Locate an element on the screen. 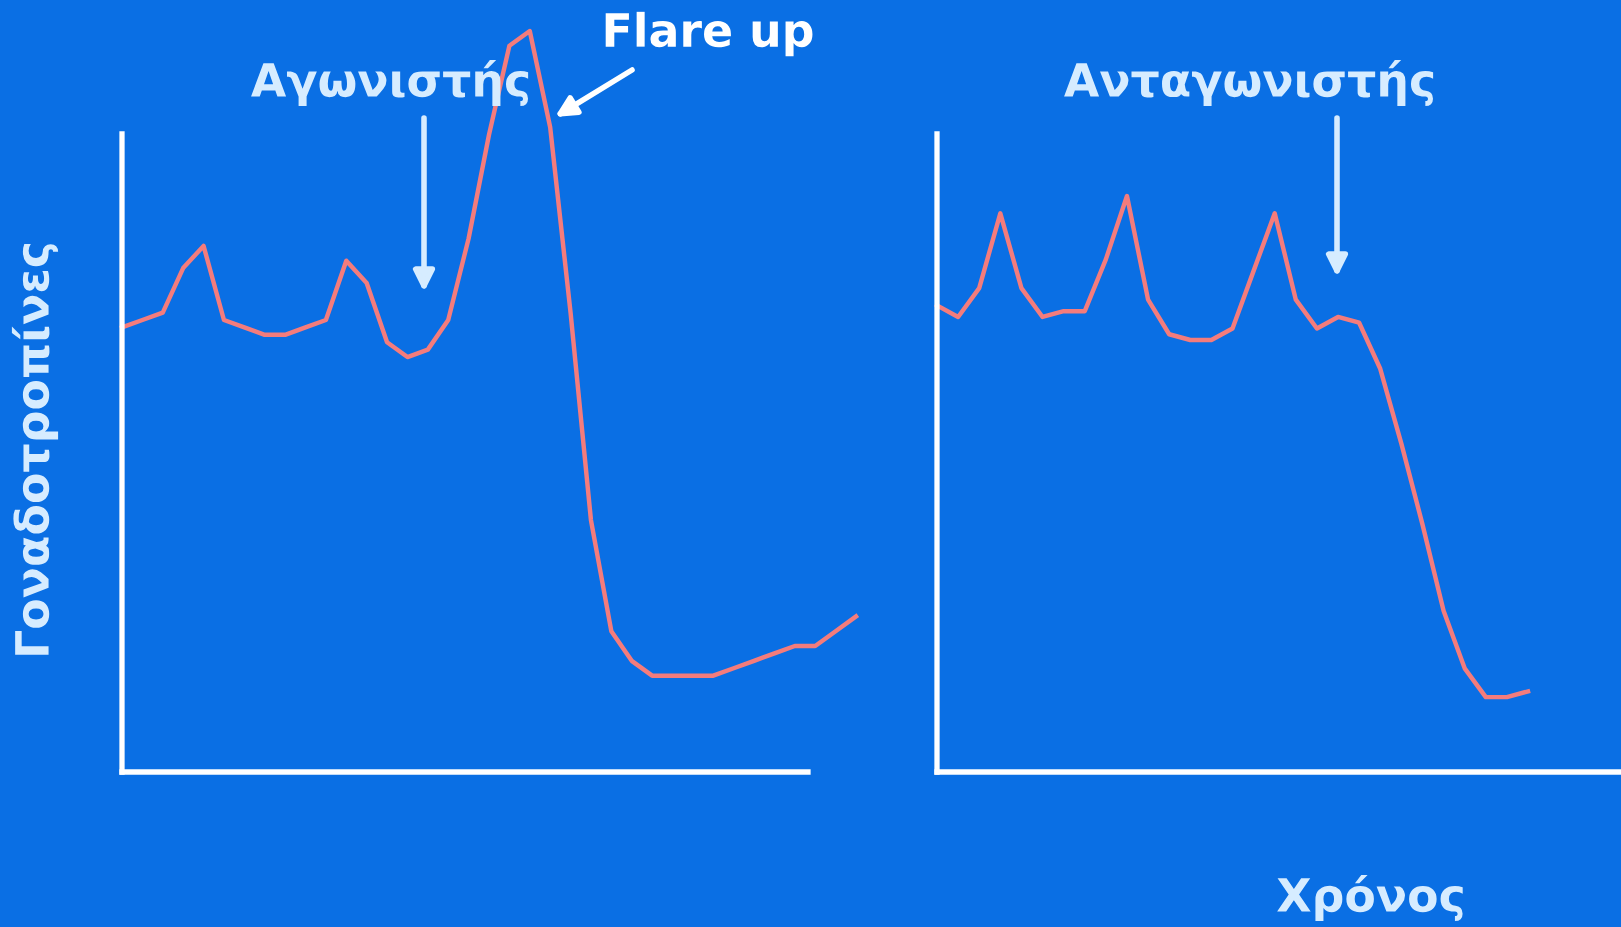 This screenshot has height=927, width=1621. x-axis-title: Χρόνος is located at coordinates (1370, 898).